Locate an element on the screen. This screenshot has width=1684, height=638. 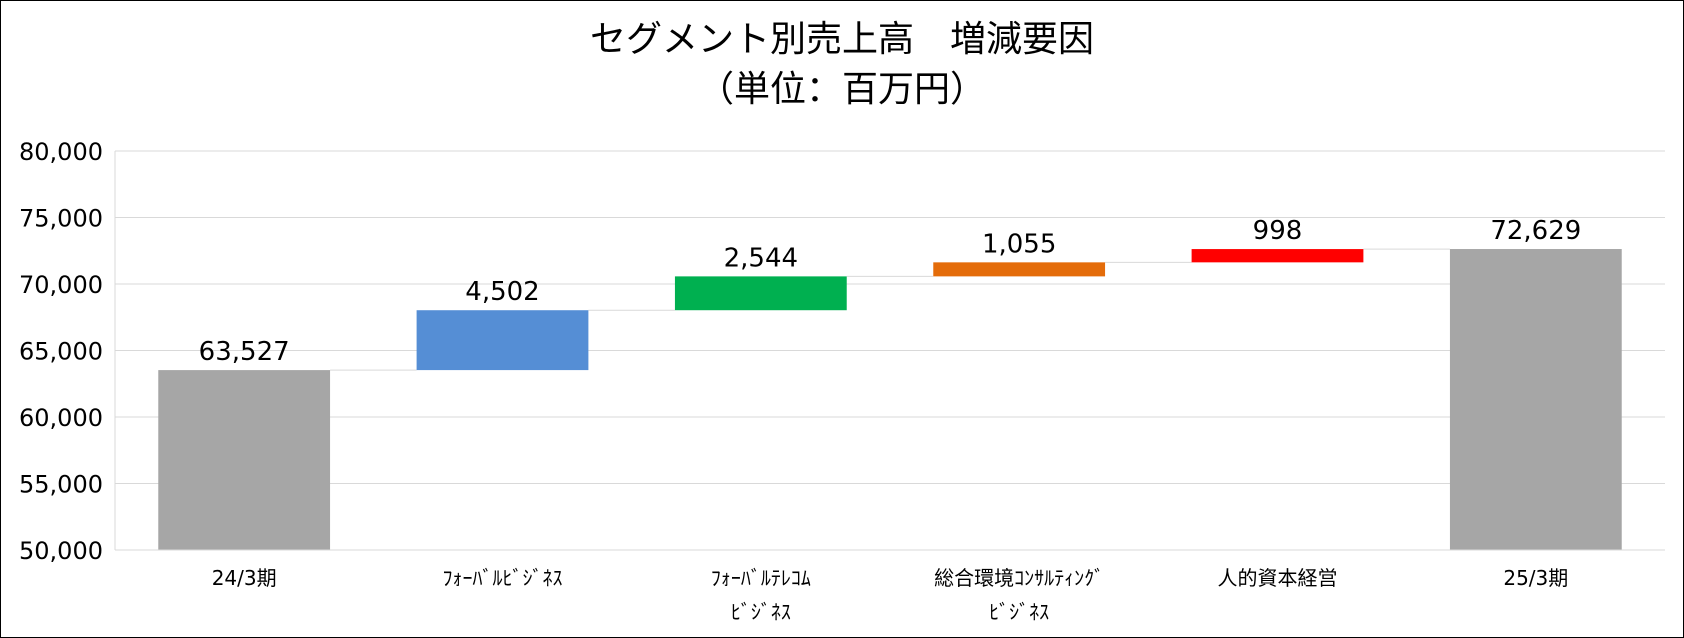
y-tick-label: 80,000 is located at coordinates (61, 152).